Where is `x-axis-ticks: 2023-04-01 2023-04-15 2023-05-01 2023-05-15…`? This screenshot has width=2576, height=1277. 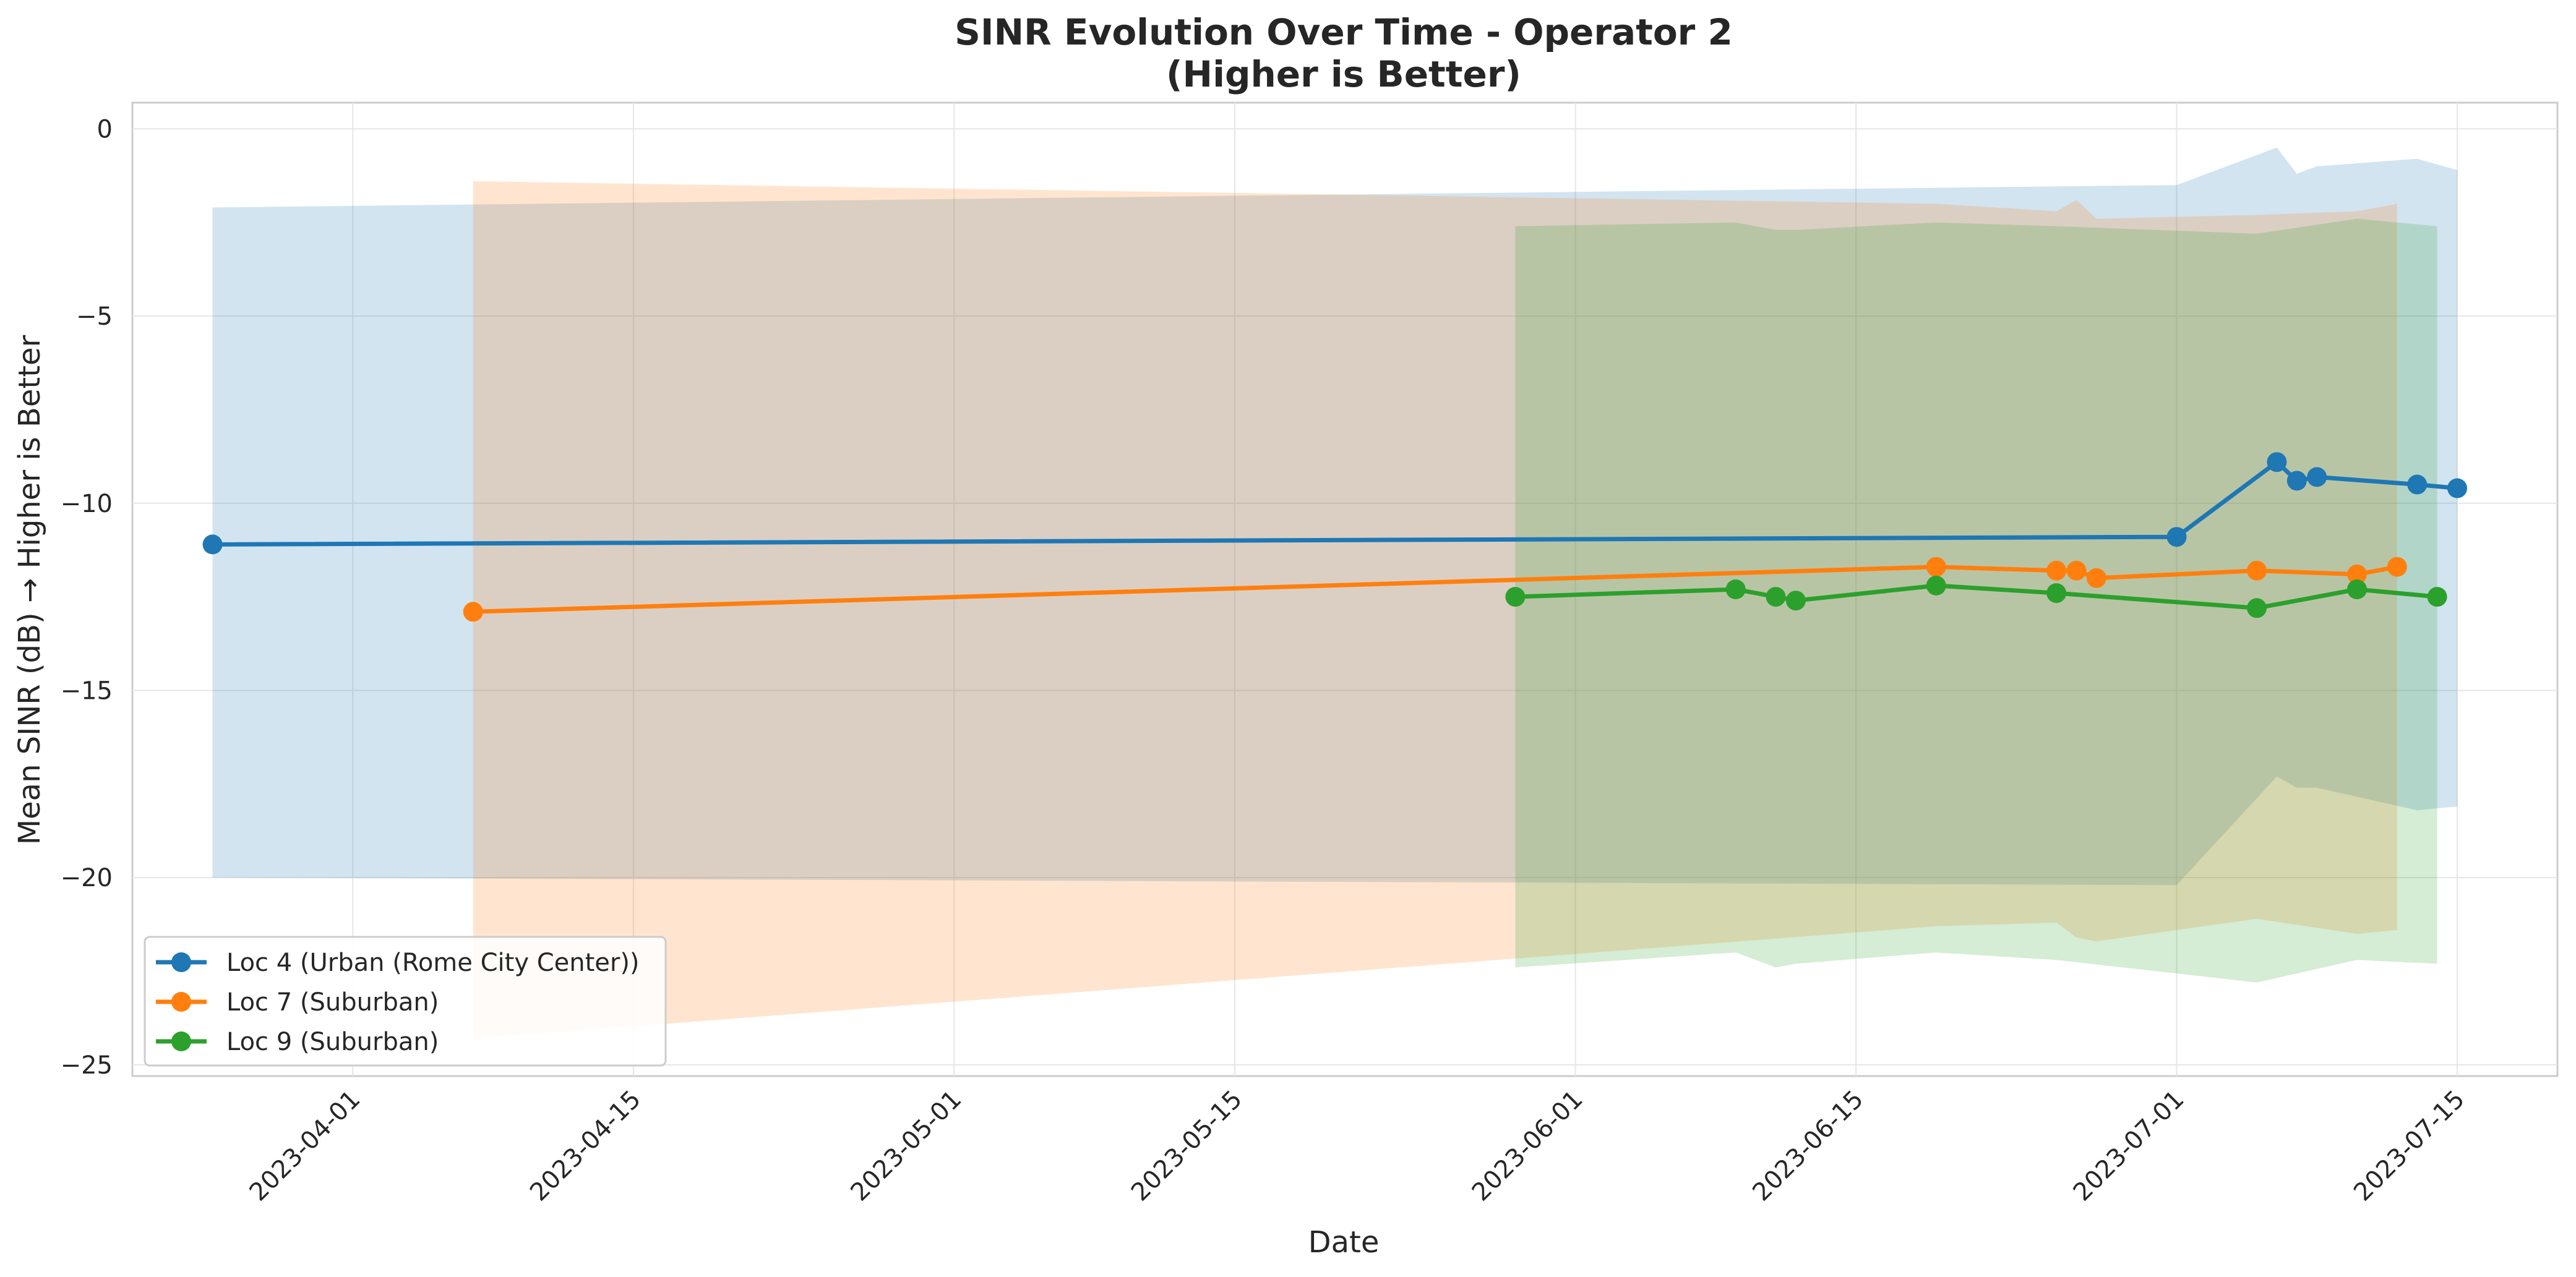
x-axis-ticks: 2023-04-01 2023-04-15 2023-05-01 2023-05-15… is located at coordinates (1357, 1146).